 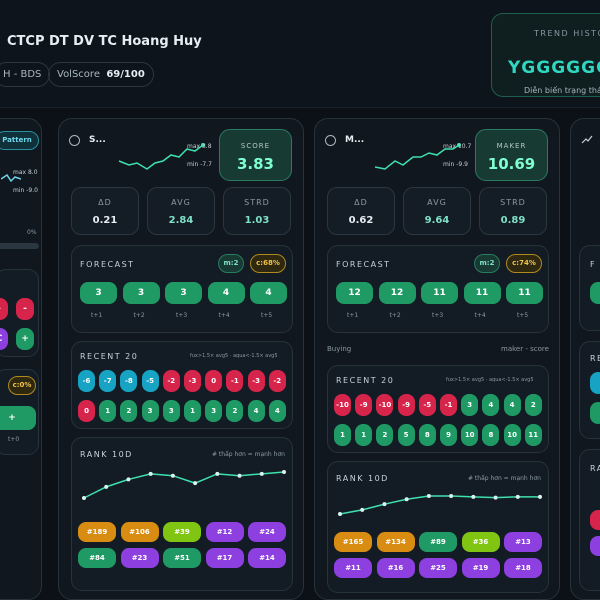 What do you see at coordinates (184, 485) in the screenshot?
I see `rank-line` at bounding box center [184, 485].